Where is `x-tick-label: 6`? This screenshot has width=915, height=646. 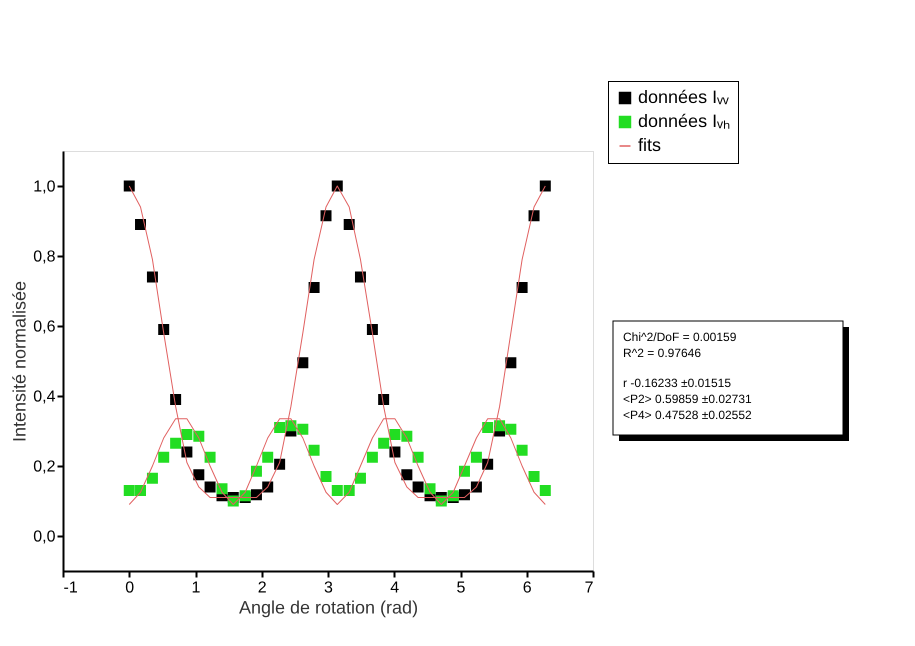
x-tick-label: 6 is located at coordinates (527, 588).